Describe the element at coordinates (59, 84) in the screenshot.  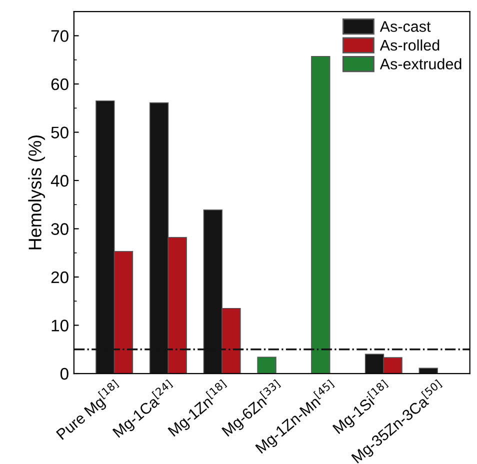
I see `y-tick-label: 60` at that location.